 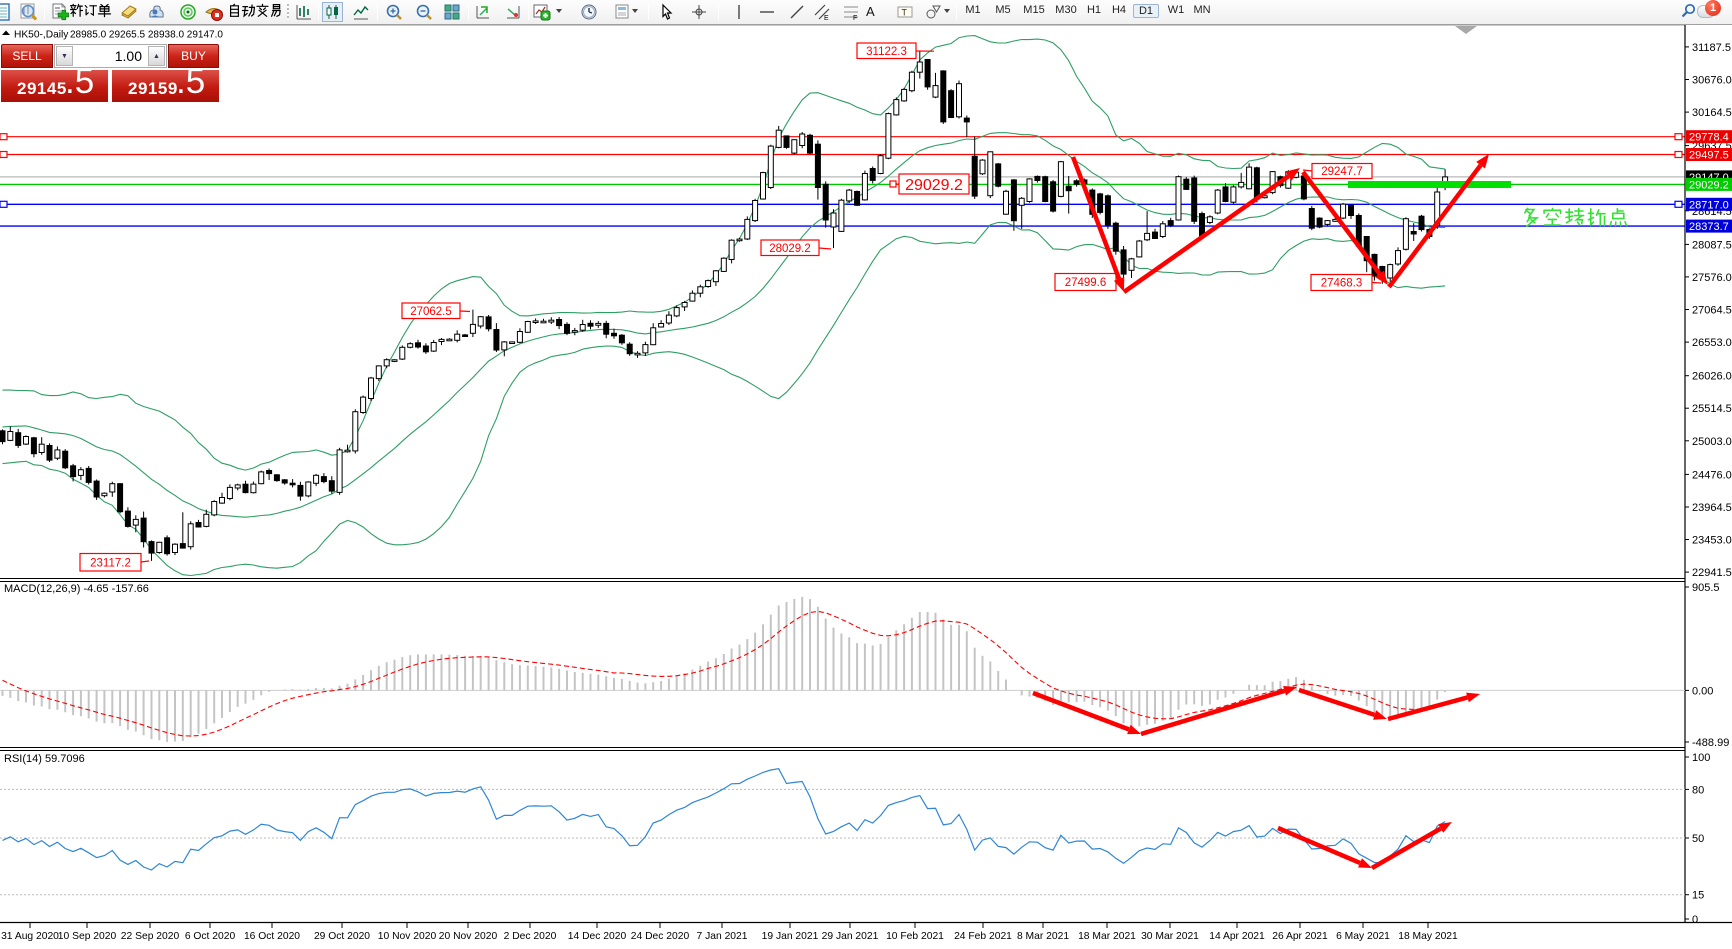 What do you see at coordinates (110, 563) in the screenshot?
I see `svg-text: 23117.2` at bounding box center [110, 563].